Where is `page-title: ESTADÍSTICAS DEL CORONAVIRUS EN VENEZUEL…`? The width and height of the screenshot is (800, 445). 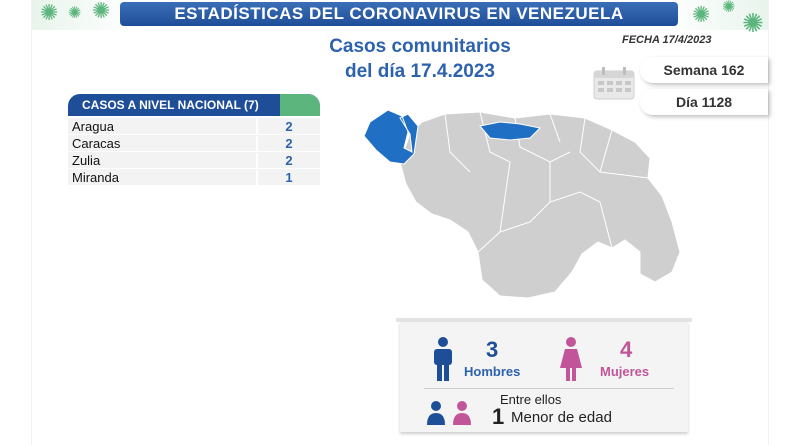
page-title: ESTADÍSTICAS DEL CORONAVIRUS EN VENEZUEL… is located at coordinates (399, 13).